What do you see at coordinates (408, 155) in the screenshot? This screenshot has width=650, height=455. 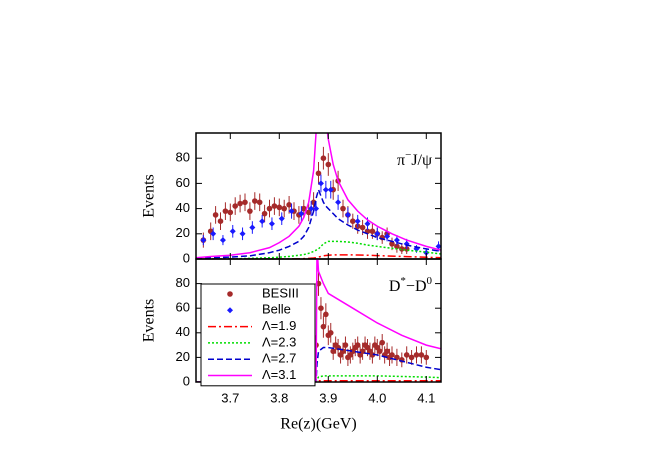 I see `panel-label-part: −` at bounding box center [408, 155].